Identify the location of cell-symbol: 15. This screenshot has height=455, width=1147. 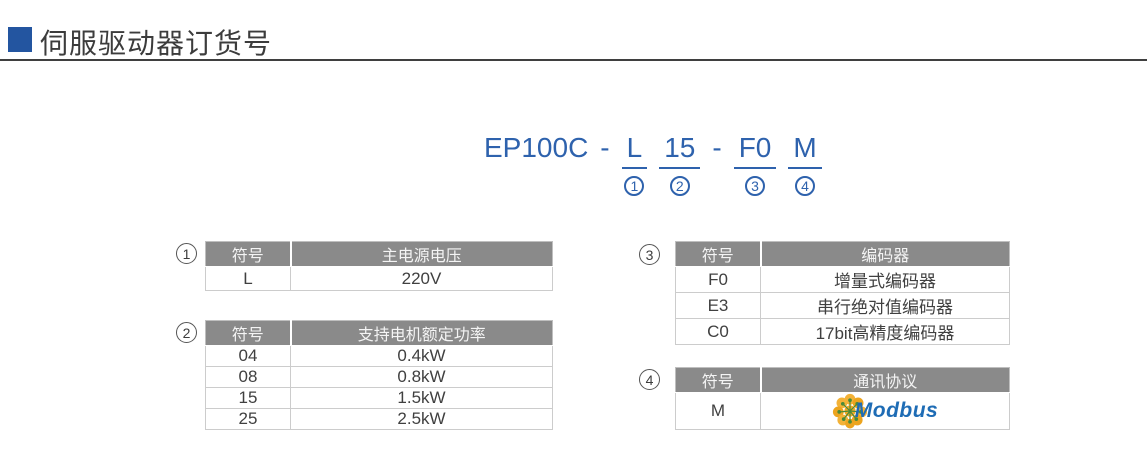
(248, 398).